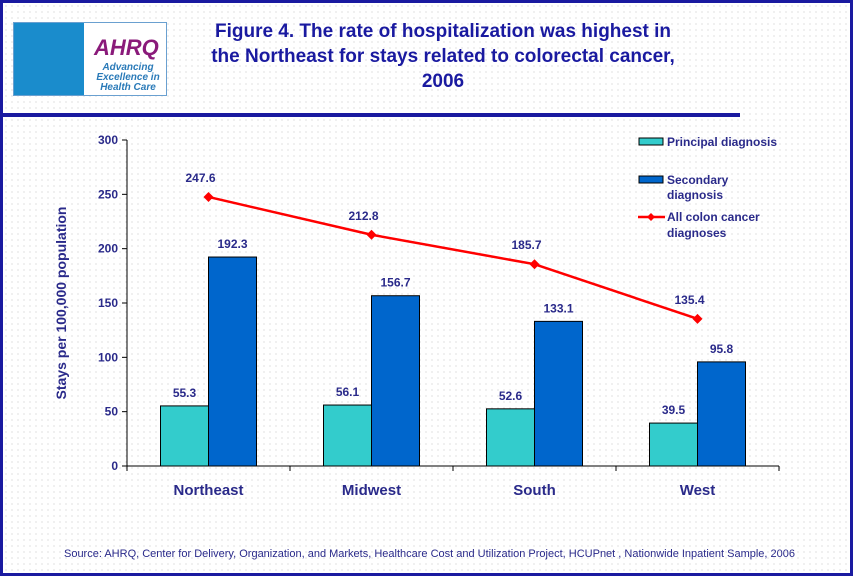 The width and height of the screenshot is (853, 576). I want to click on data-label: 56.1, so click(348, 392).